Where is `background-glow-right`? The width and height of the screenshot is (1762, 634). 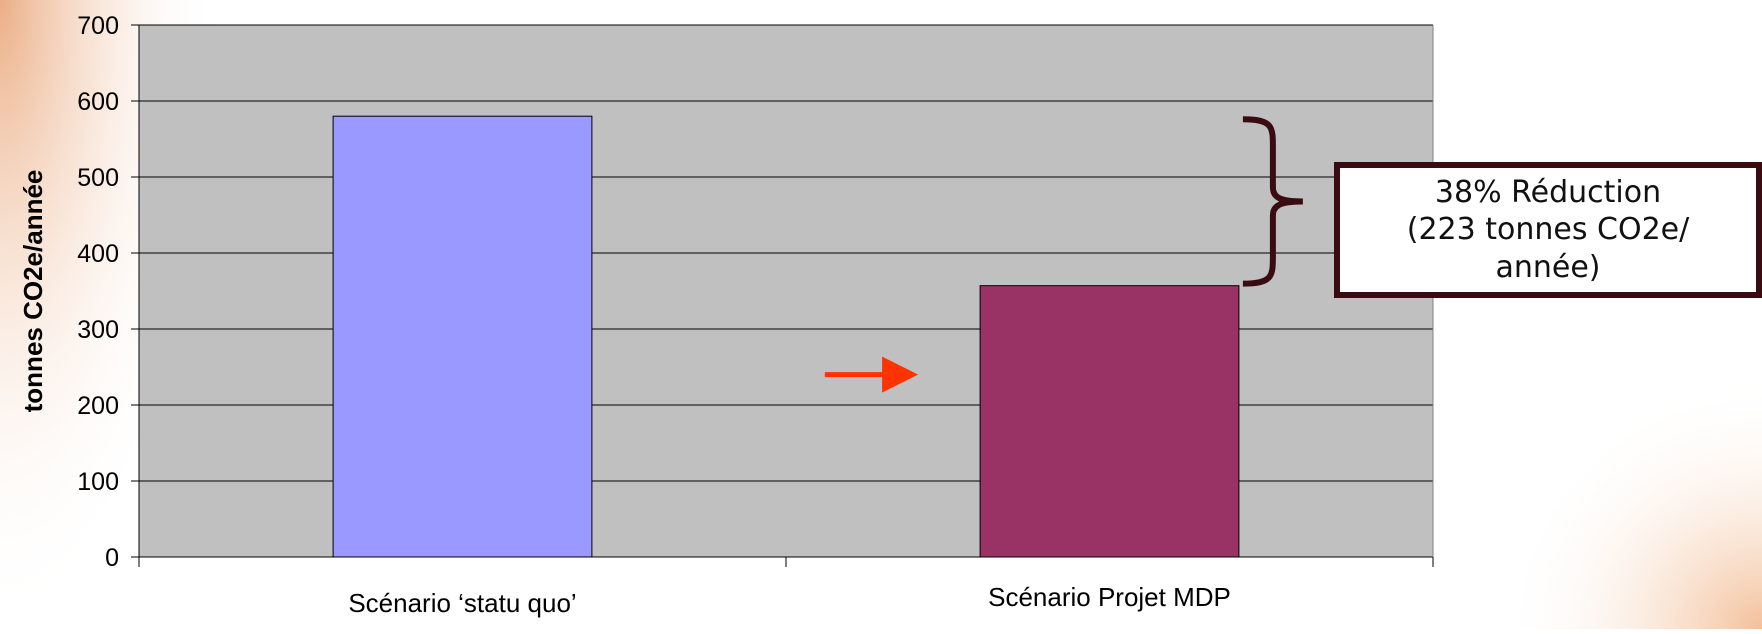 background-glow-right is located at coordinates (1631, 504).